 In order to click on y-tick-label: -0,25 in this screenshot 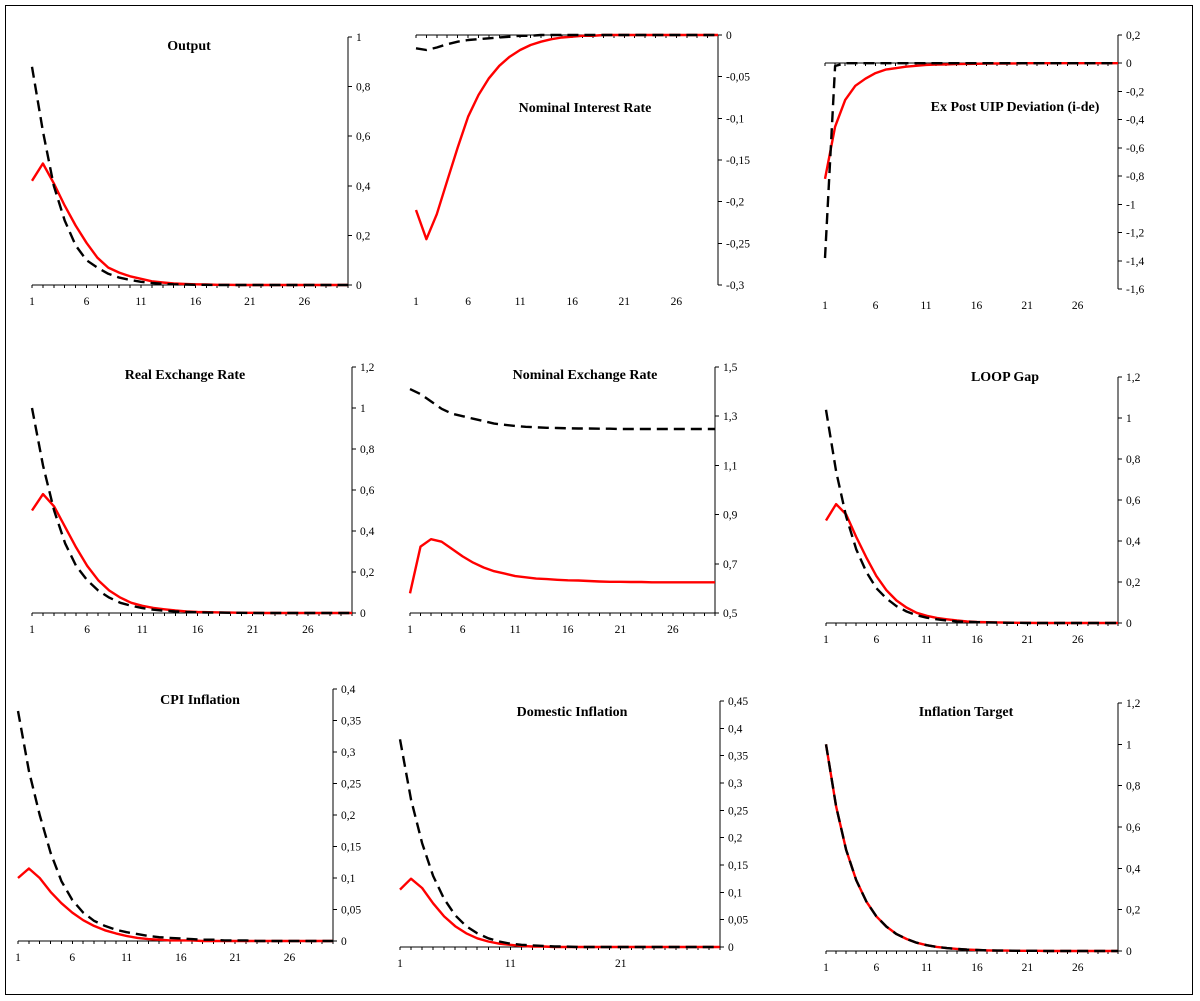, I will do `click(738, 244)`.